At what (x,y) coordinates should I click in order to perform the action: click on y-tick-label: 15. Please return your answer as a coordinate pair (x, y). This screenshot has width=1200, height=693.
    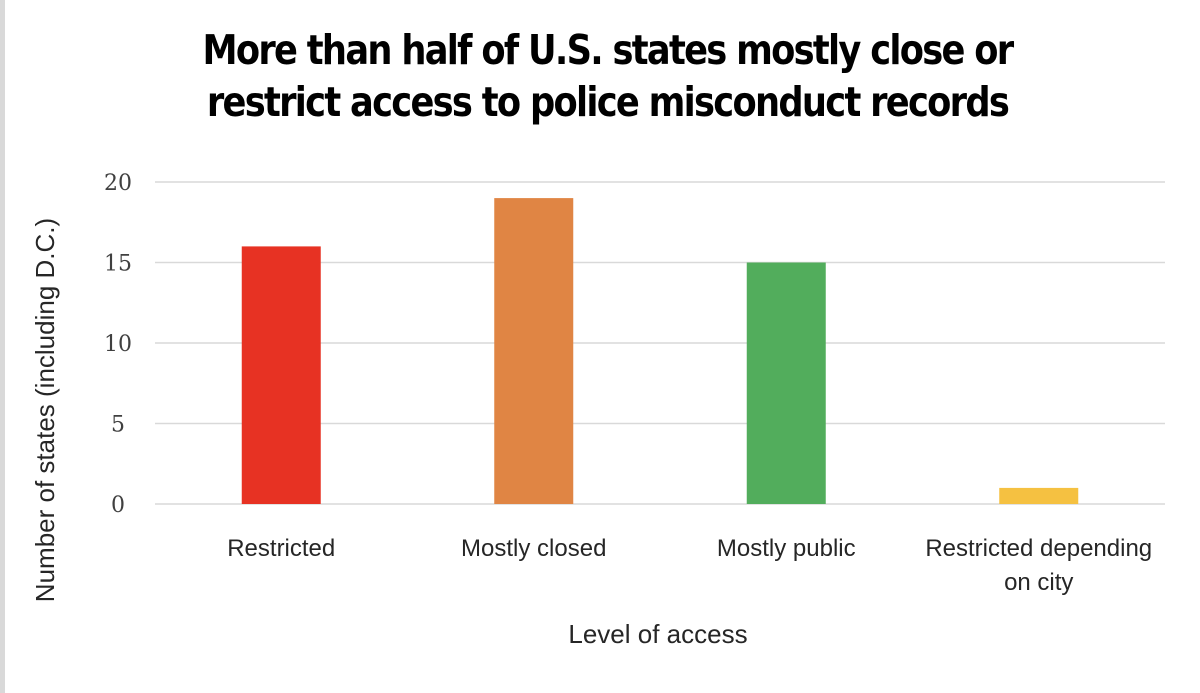
    Looking at the image, I should click on (118, 264).